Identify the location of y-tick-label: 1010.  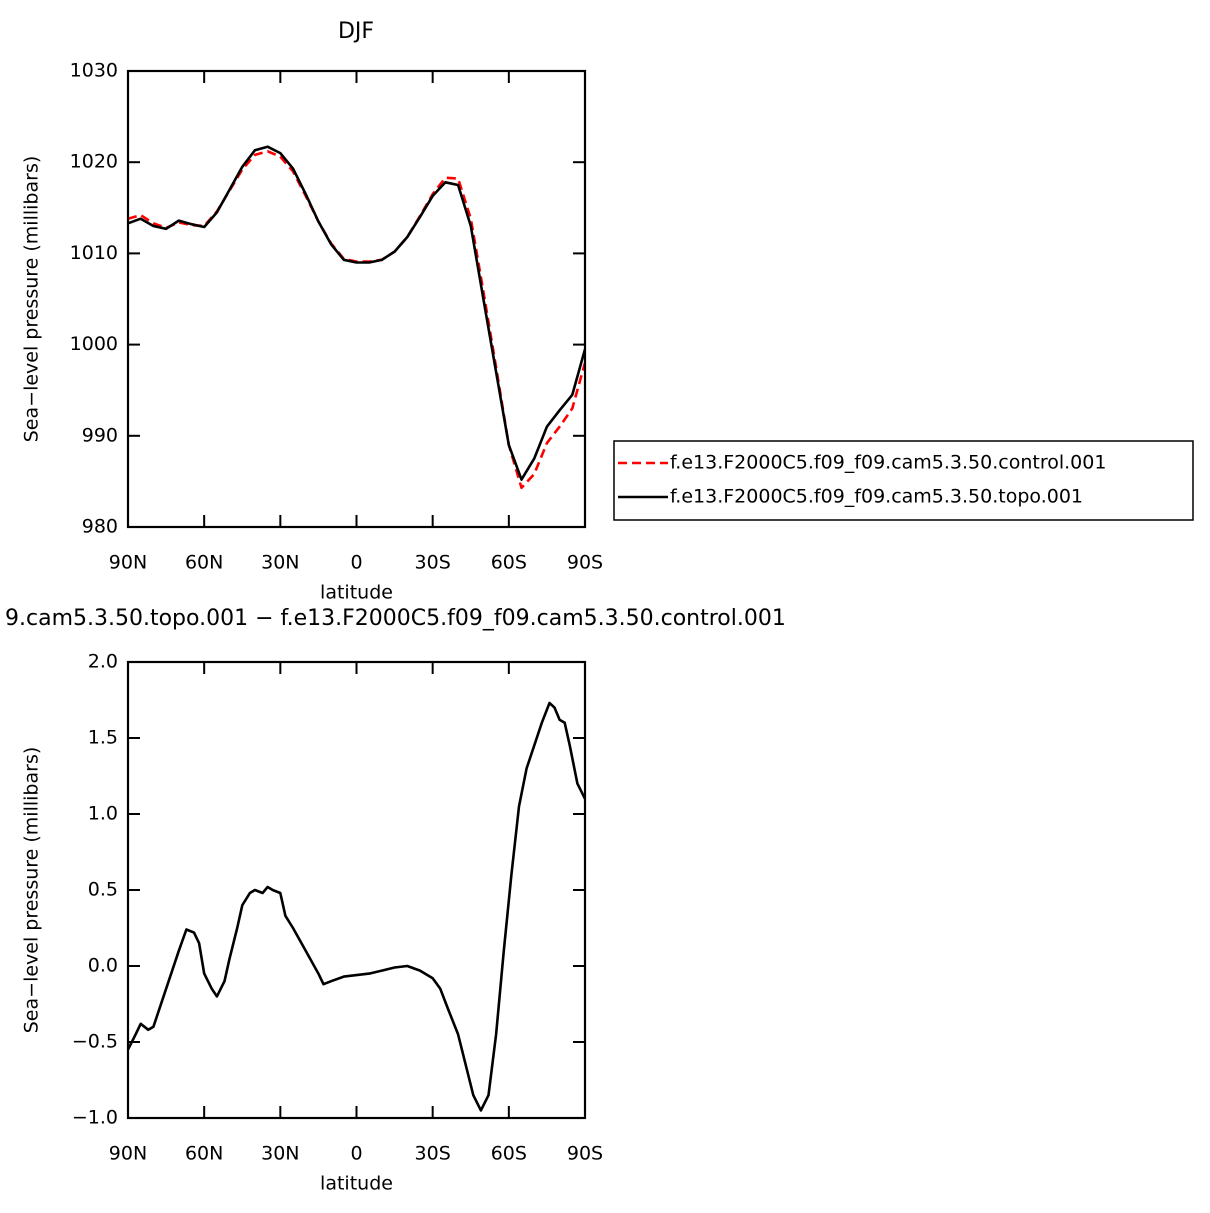
(94, 253).